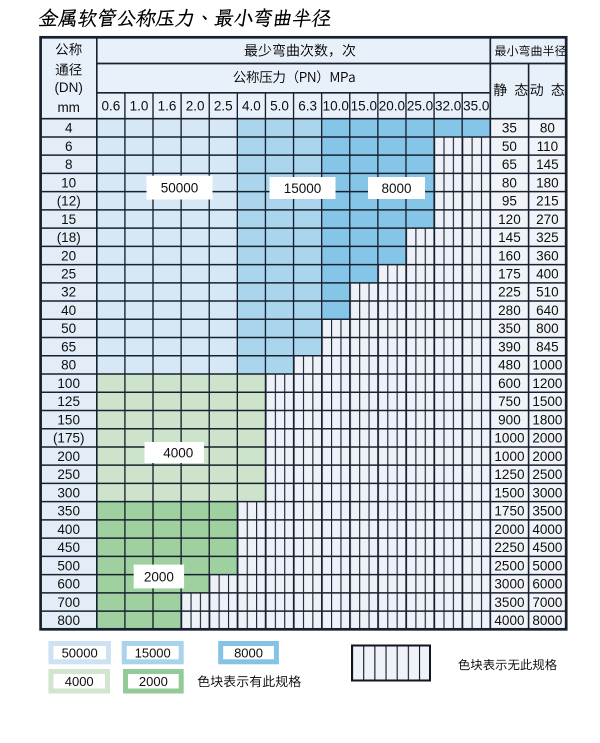 Image resolution: width=600 pixels, height=743 pixels. I want to click on svg-text: 450, so click(68, 547).